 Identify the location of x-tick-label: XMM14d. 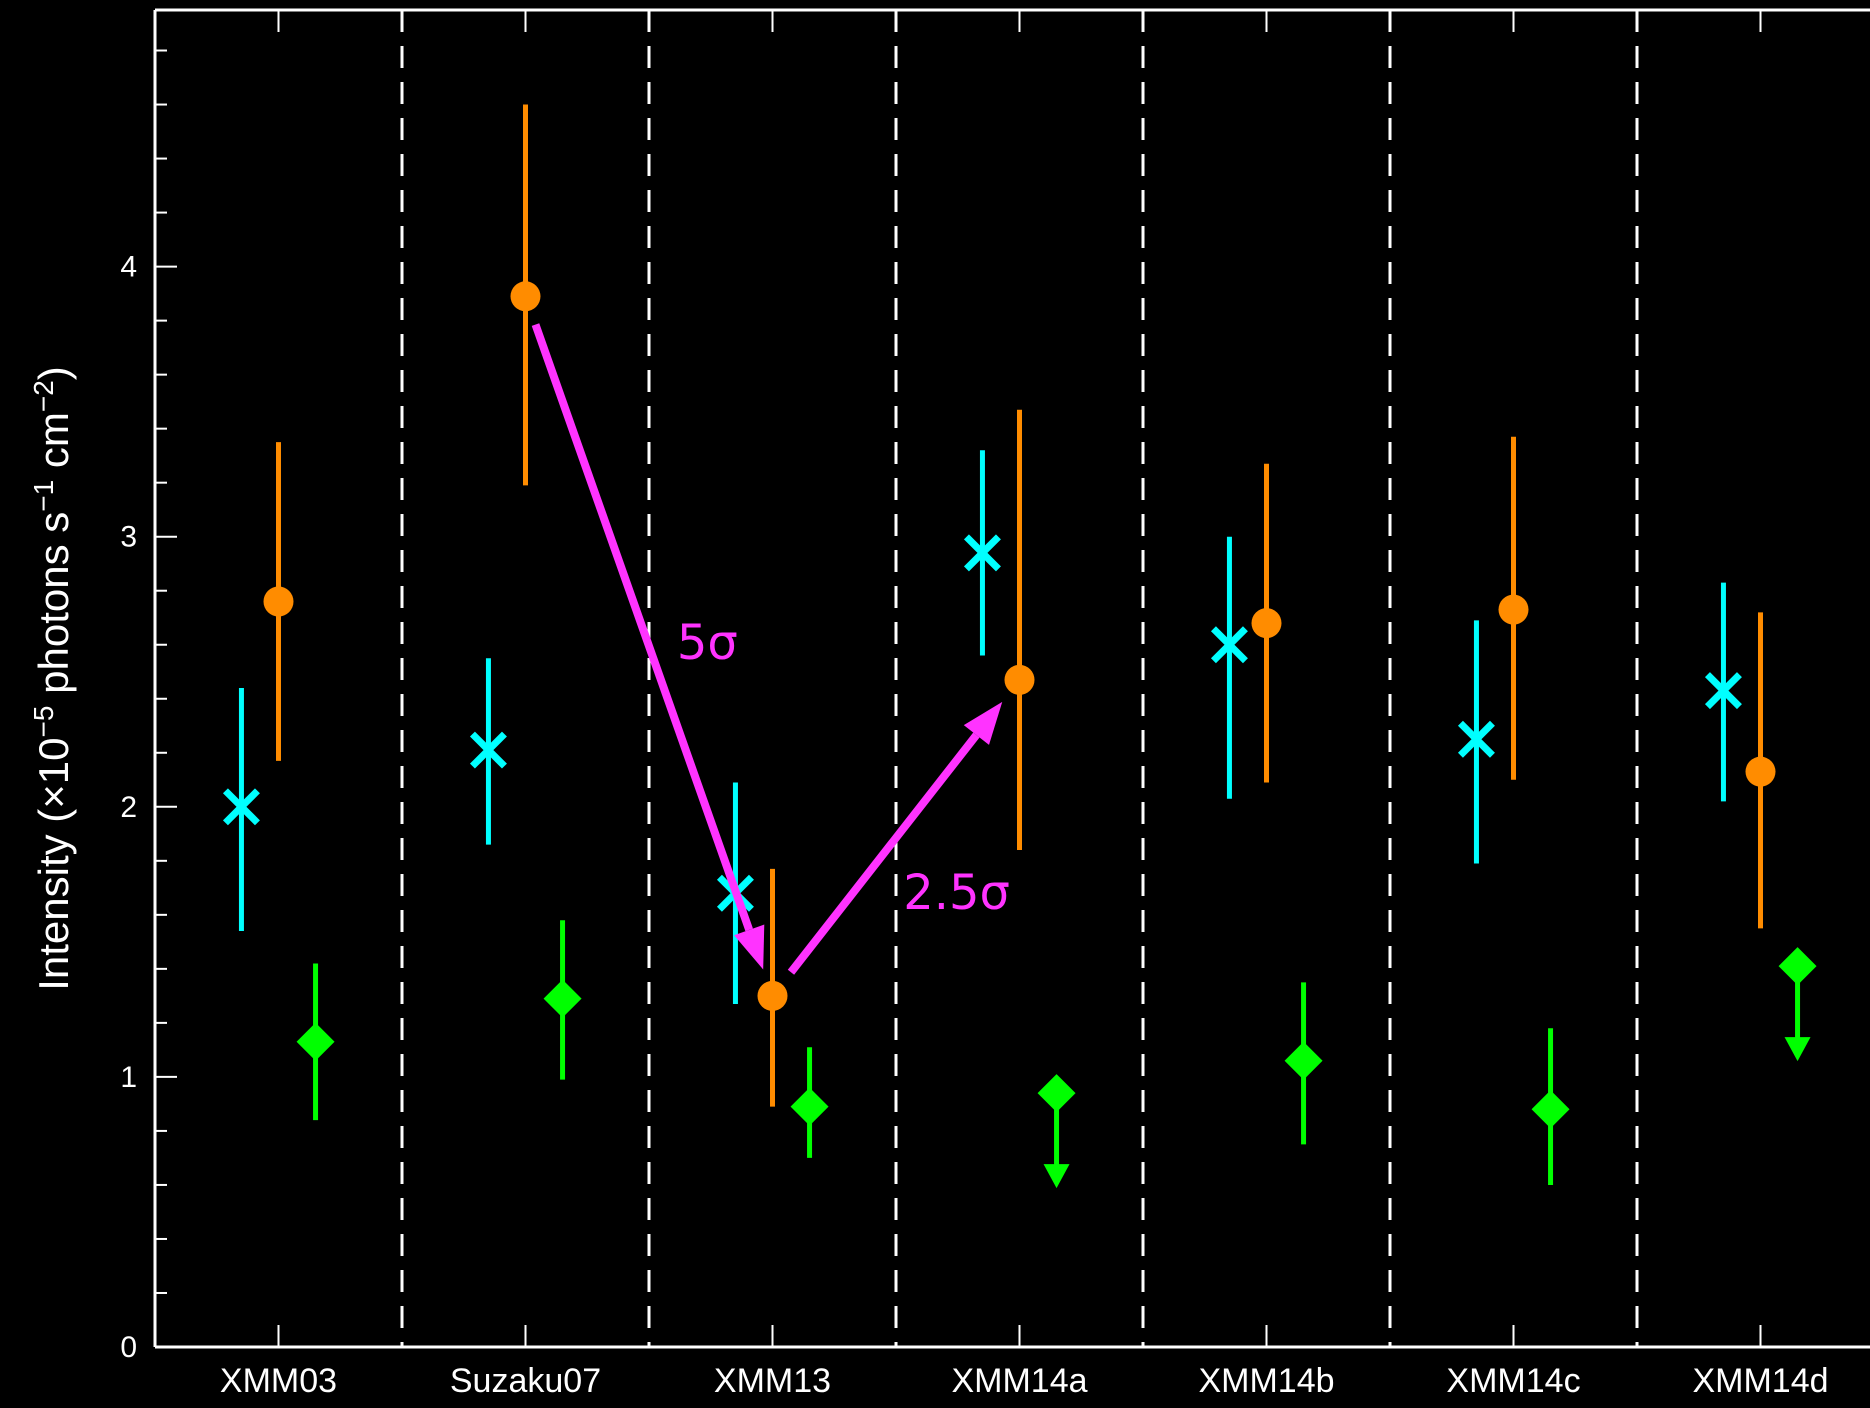
(1760, 1381).